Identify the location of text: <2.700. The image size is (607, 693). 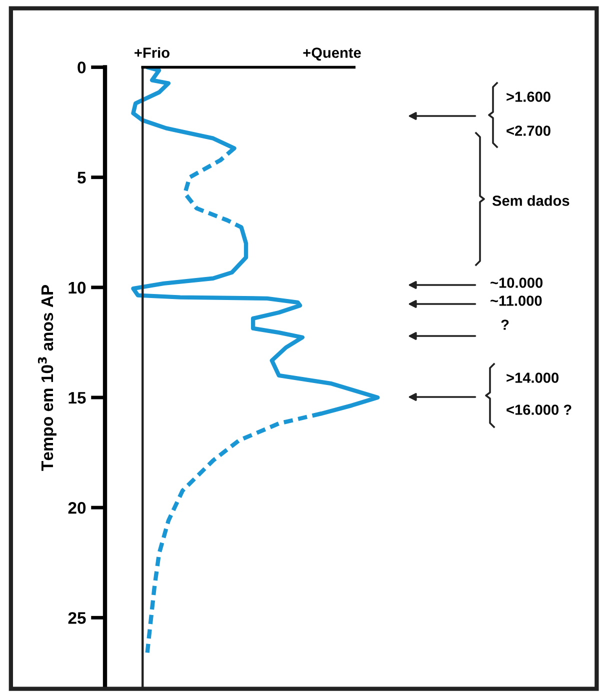
(528, 131).